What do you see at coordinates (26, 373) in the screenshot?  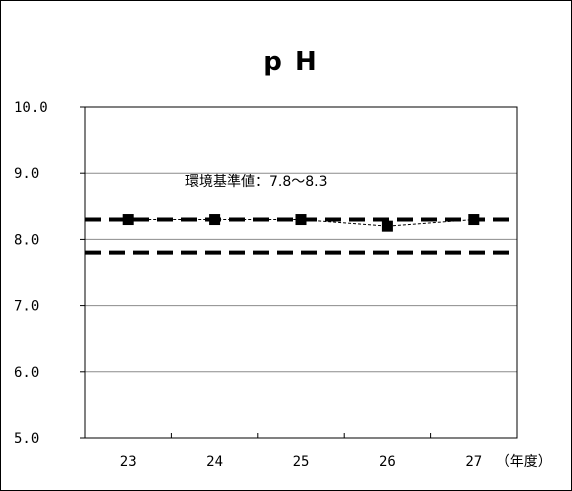 I see `y-tick-label: 6.0` at bounding box center [26, 373].